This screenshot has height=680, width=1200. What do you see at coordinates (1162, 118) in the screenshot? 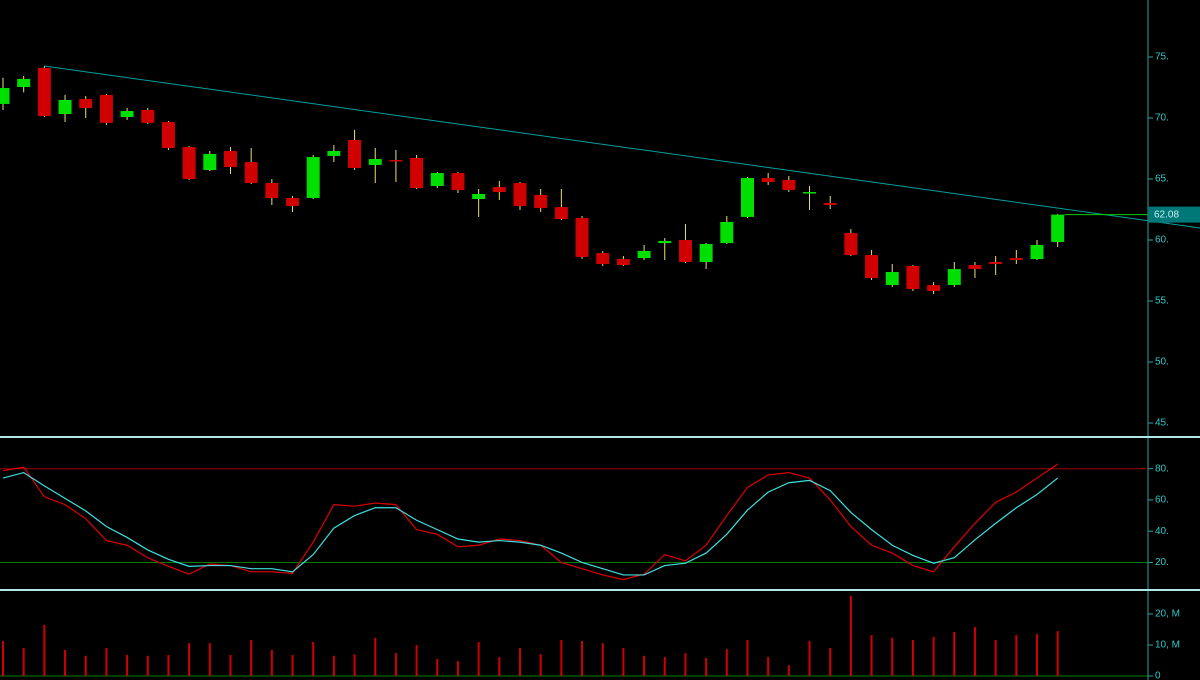
I see `y-tick-label: 70.` at bounding box center [1162, 118].